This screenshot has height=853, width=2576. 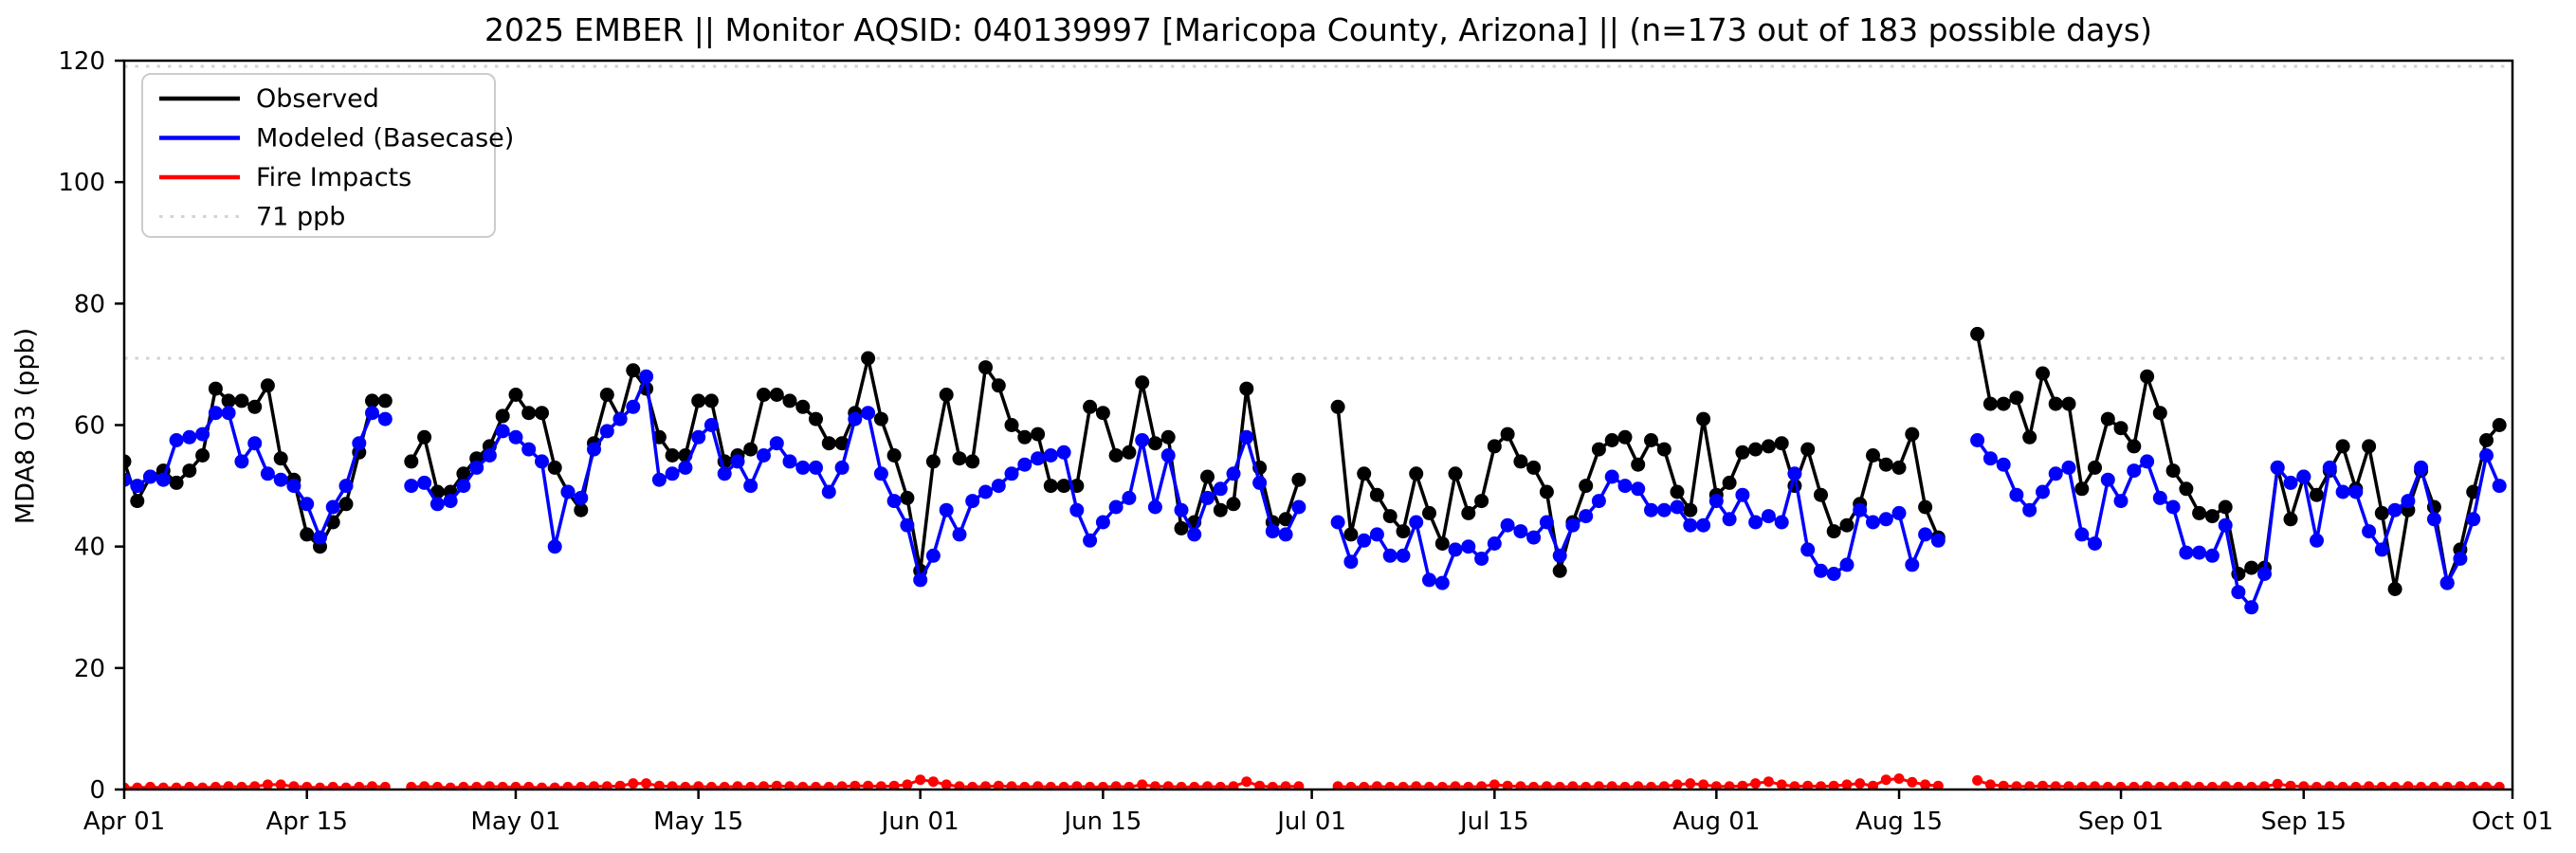 I want to click on legend-label-observed: Observed, so click(x=317, y=99).